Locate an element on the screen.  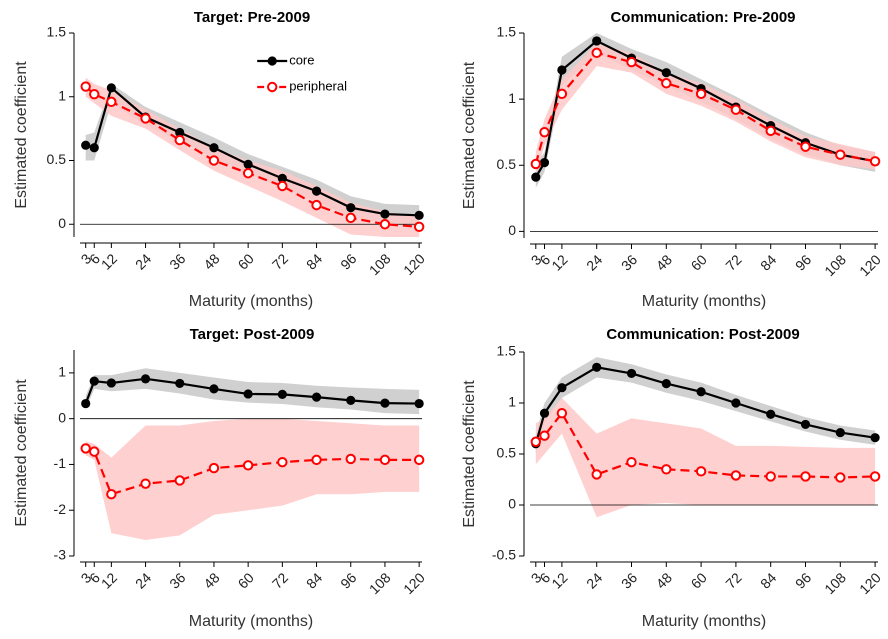
x-axis-label: Maturity (months) is located at coordinates (251, 301).